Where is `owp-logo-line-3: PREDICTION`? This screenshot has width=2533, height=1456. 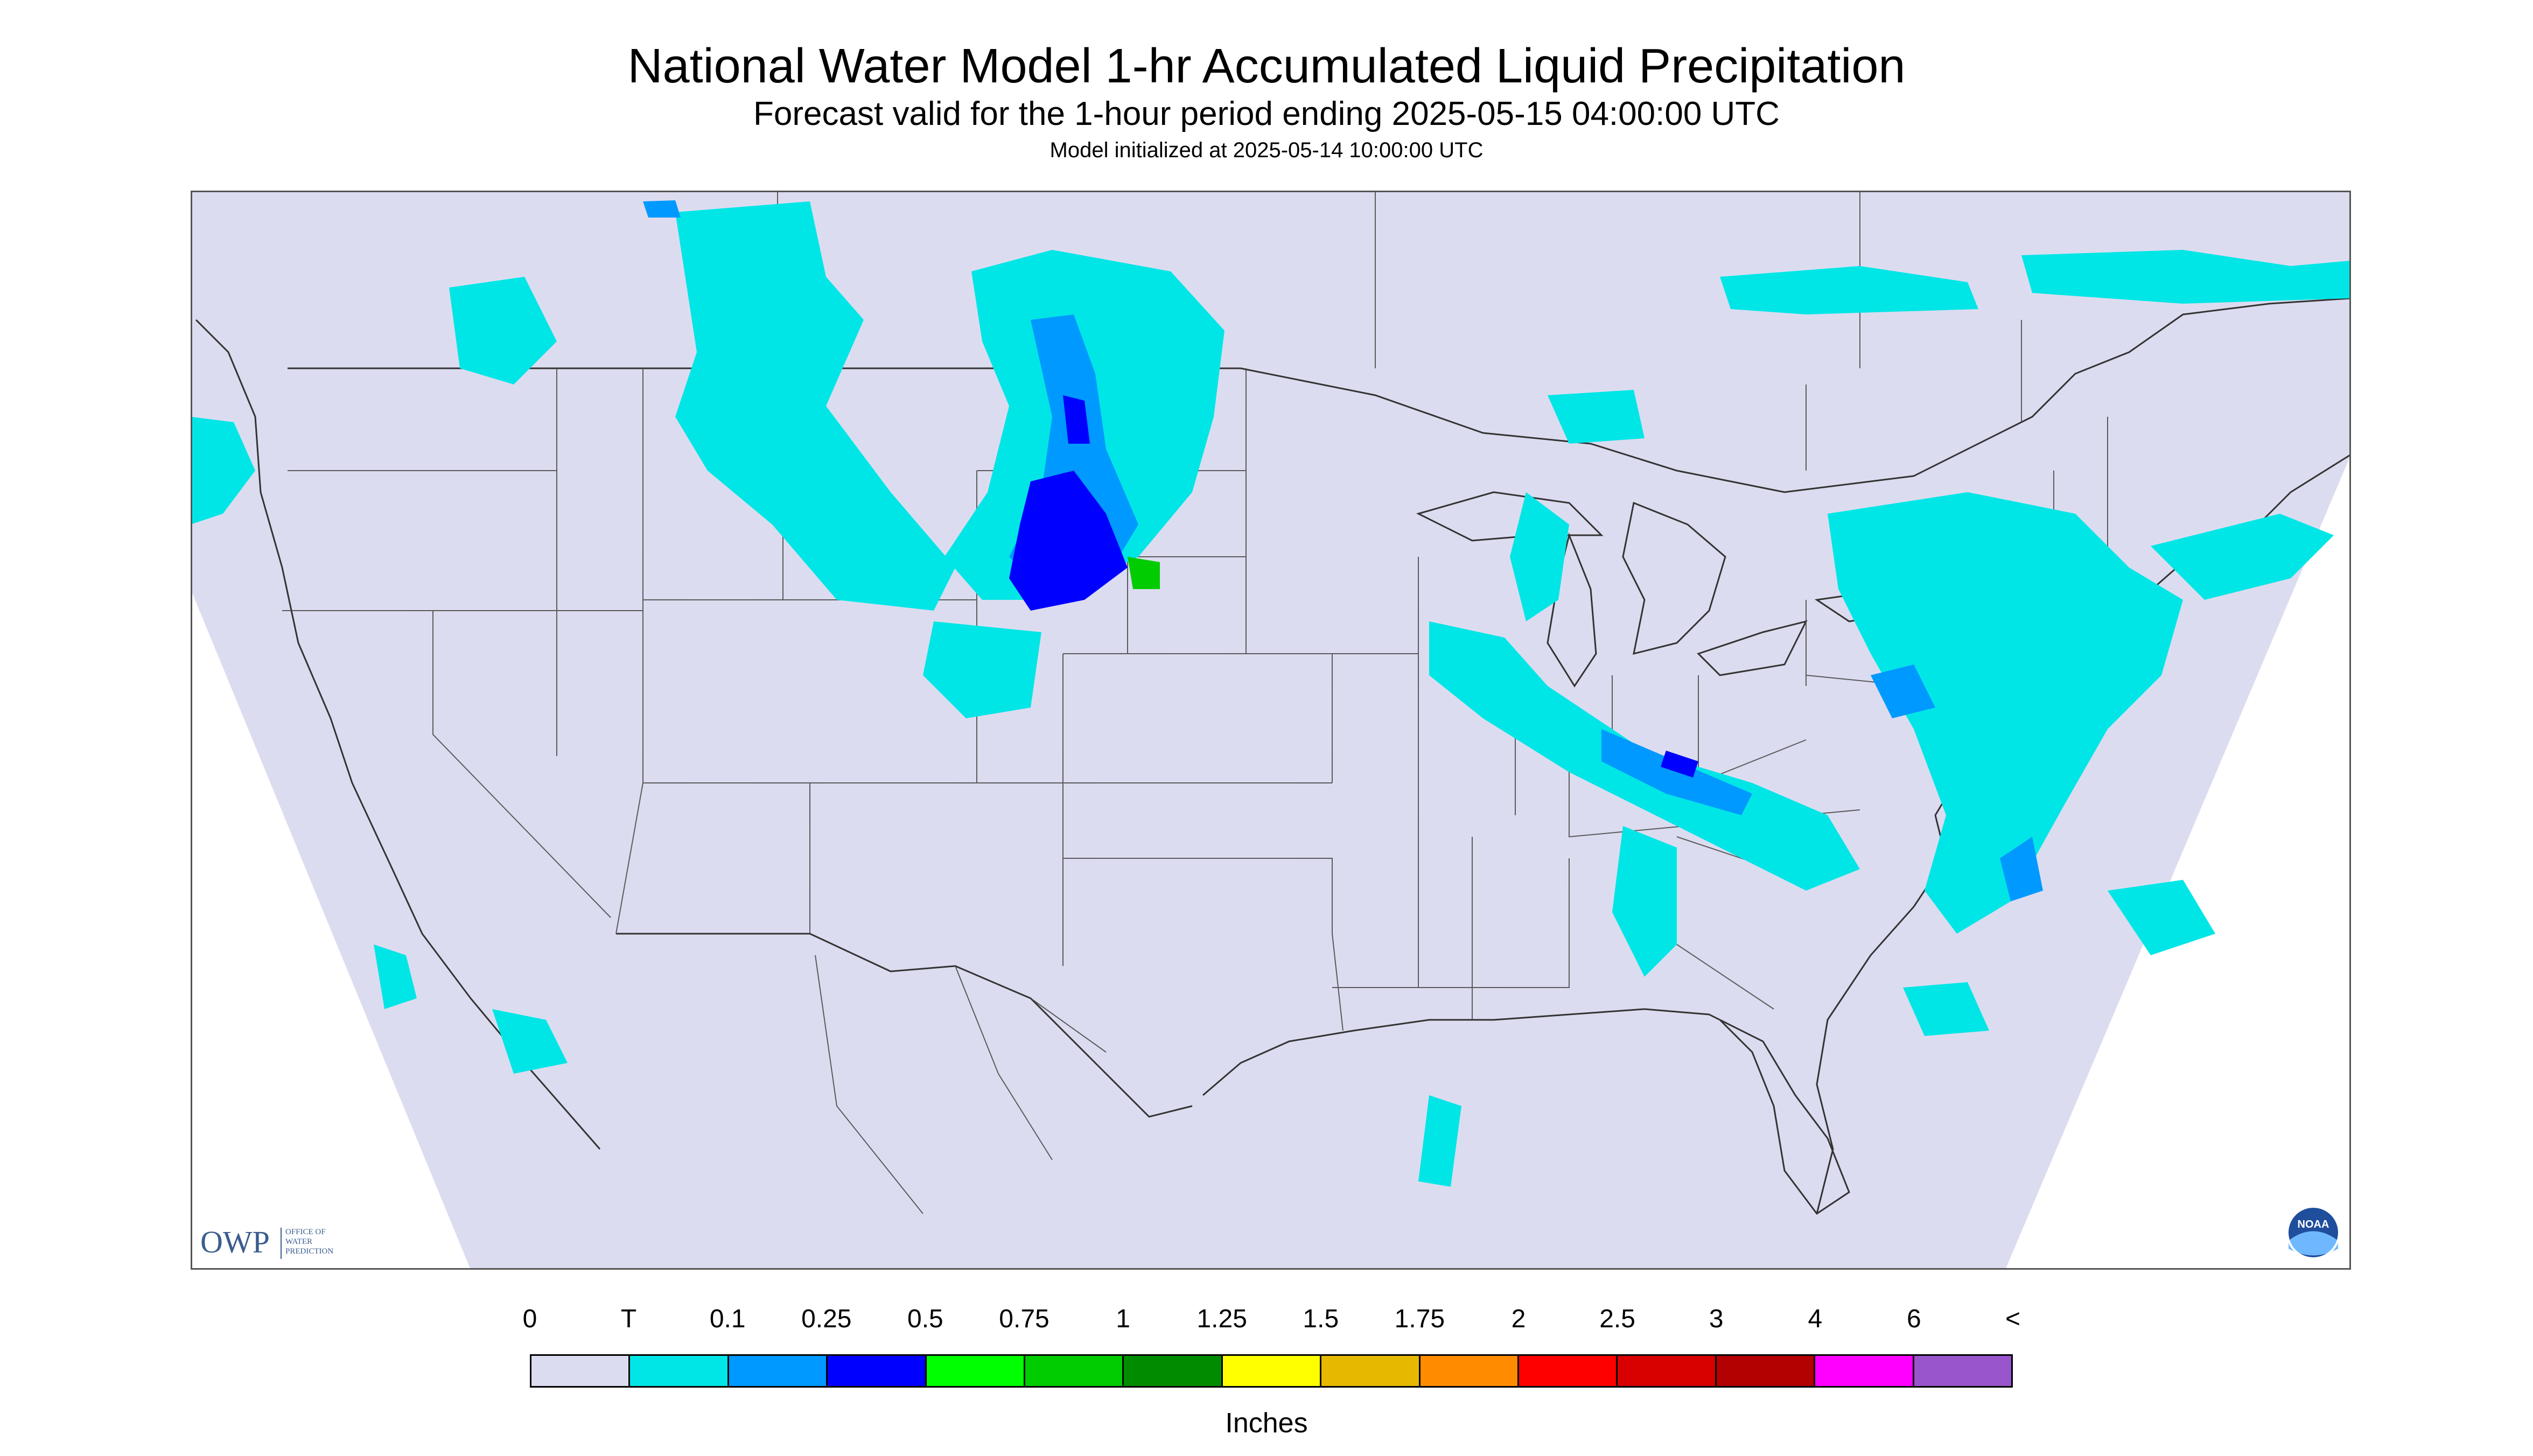 owp-logo-line-3: PREDICTION is located at coordinates (309, 1251).